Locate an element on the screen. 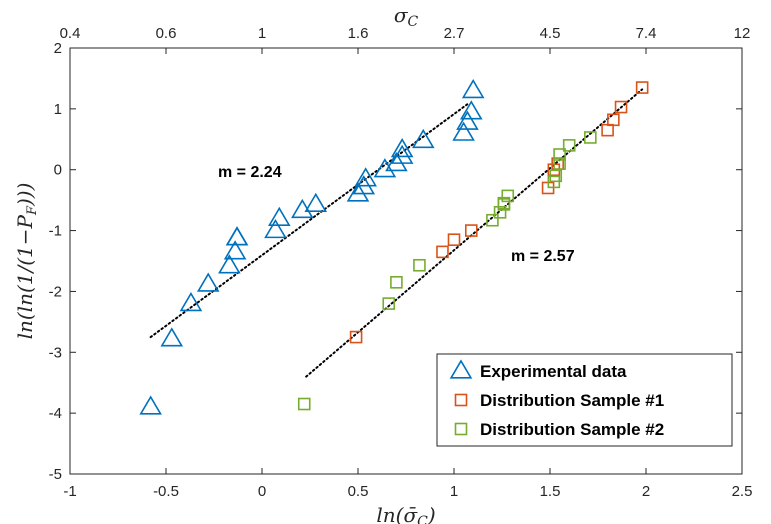 This screenshot has height=524, width=771. y-tick-label: -2 is located at coordinates (55, 291).